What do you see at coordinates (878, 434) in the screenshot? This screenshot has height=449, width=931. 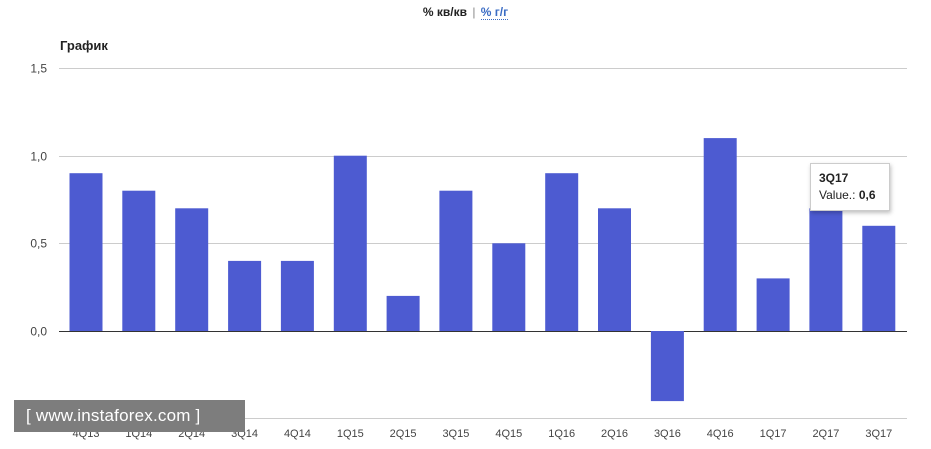 I see `x-tick-label: 3Q17` at bounding box center [878, 434].